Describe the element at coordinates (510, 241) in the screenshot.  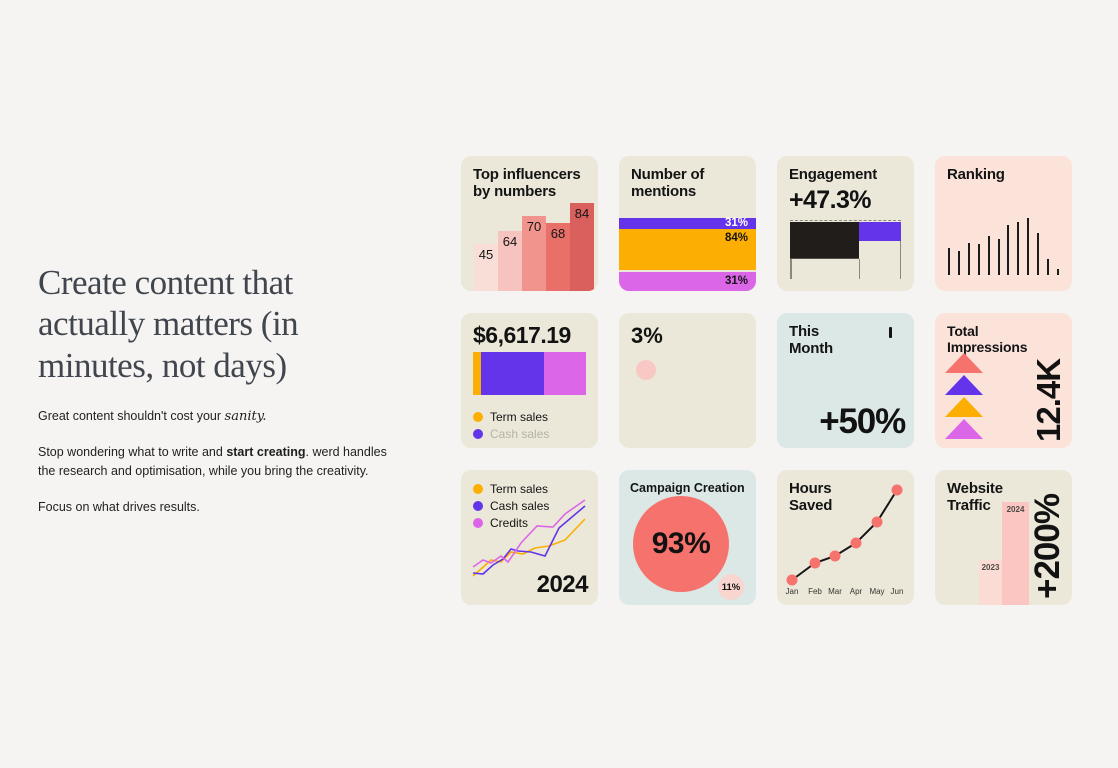
I see `bar-value-label: 64` at that location.